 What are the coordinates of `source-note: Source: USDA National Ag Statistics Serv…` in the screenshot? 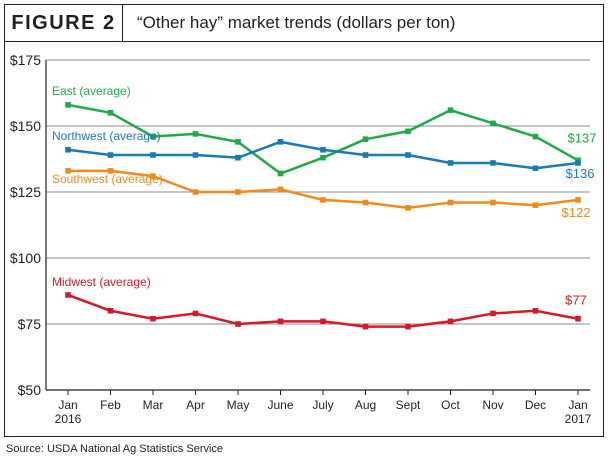 It's located at (115, 449).